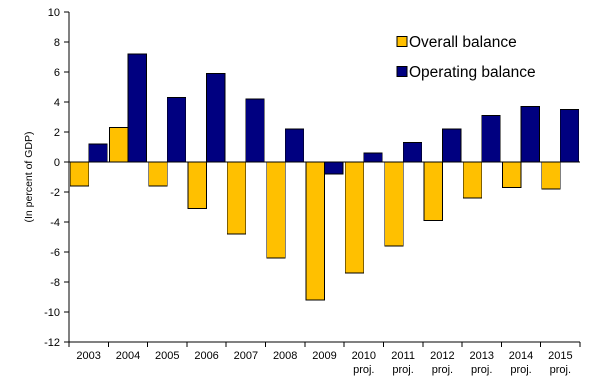 The width and height of the screenshot is (597, 381). What do you see at coordinates (569, 136) in the screenshot?
I see `bar-operating-2015` at bounding box center [569, 136].